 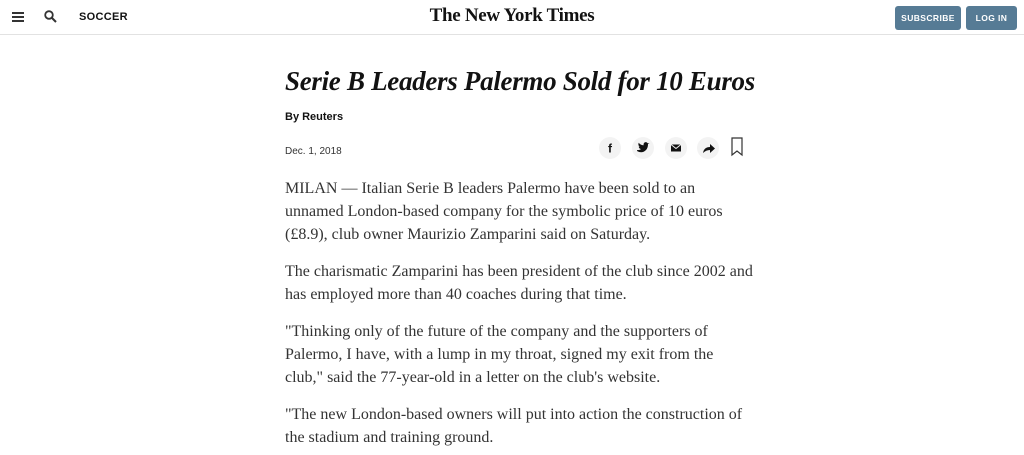 I want to click on share-tools: f, so click(x=671, y=148).